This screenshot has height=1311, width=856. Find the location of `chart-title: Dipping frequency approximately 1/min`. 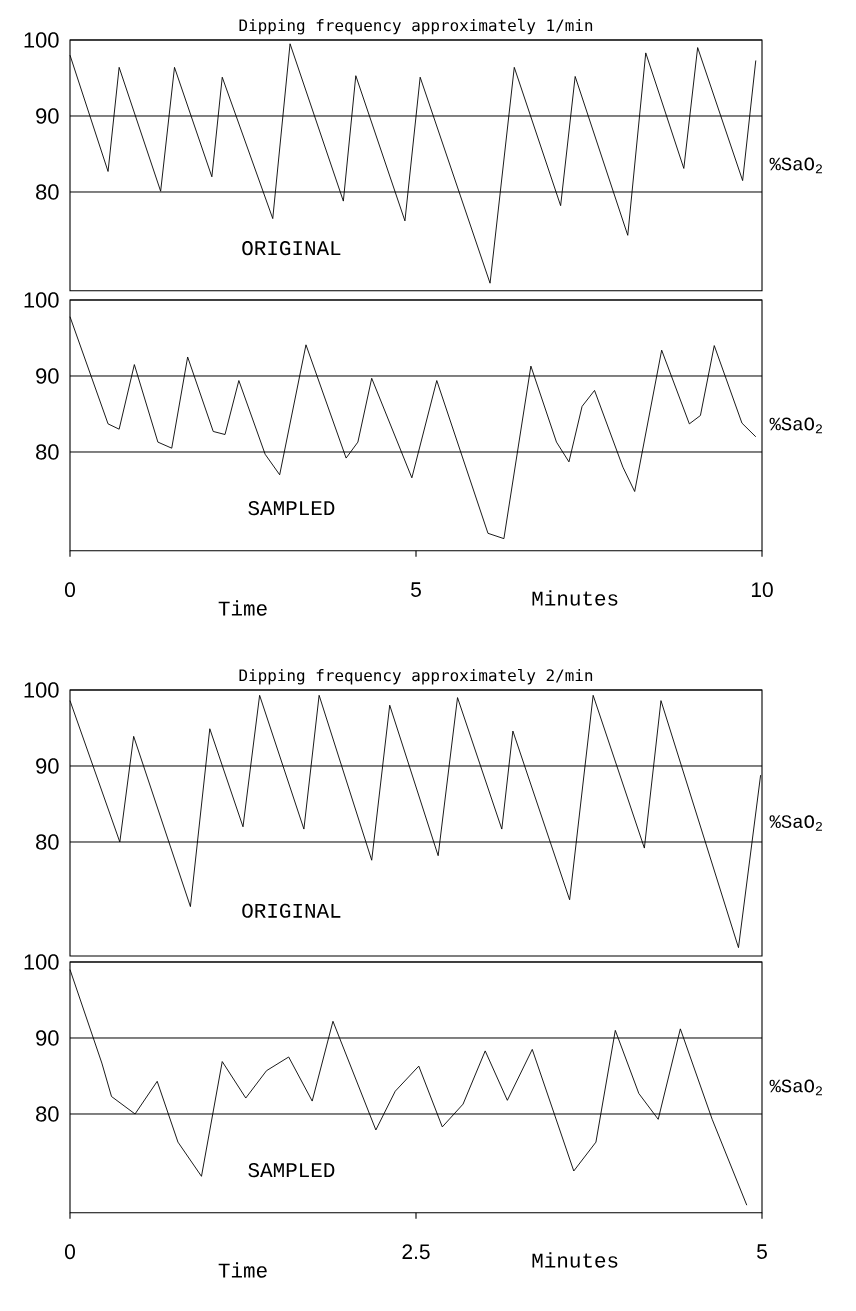

chart-title: Dipping frequency approximately 1/min is located at coordinates (416, 26).